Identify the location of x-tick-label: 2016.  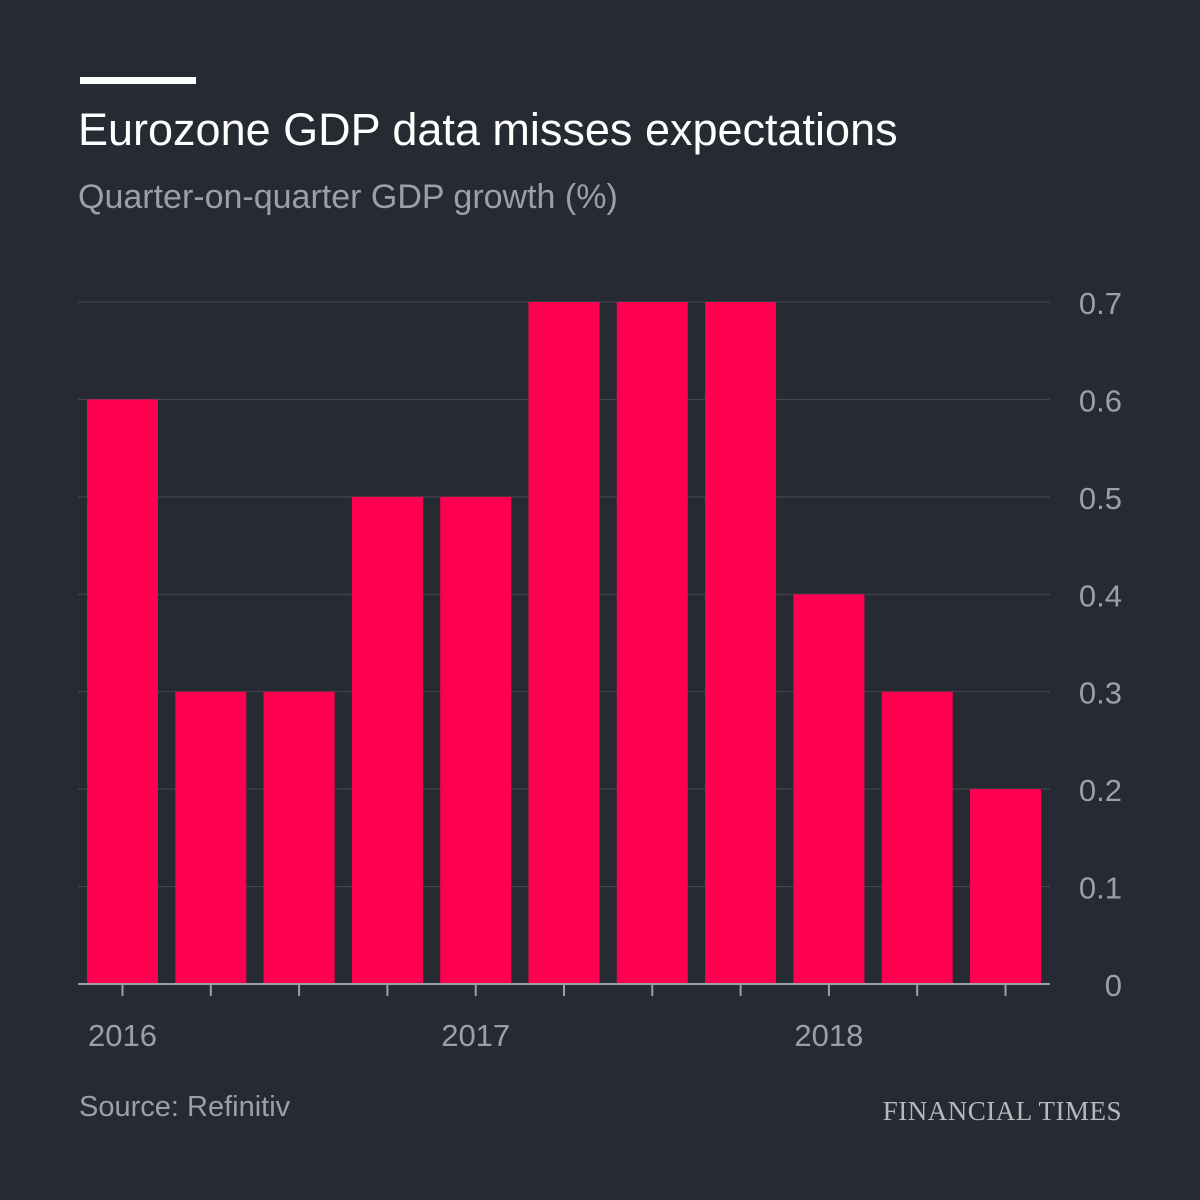
(122, 1035).